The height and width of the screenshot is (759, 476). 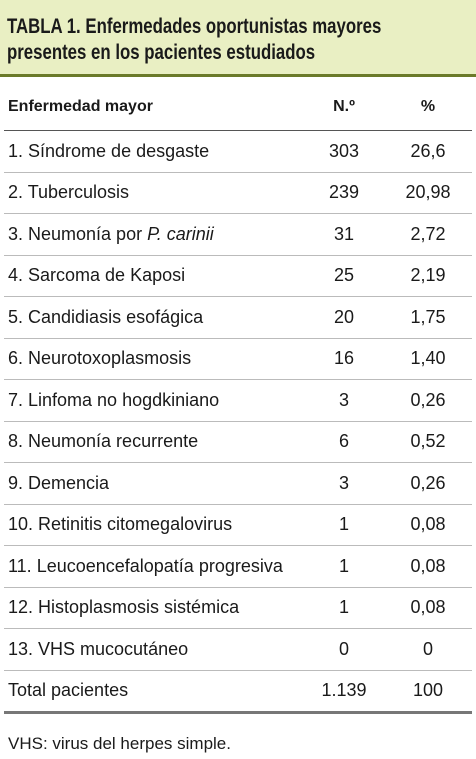 I want to click on cell: 5. Candidiasis esofágica, so click(x=154, y=317).